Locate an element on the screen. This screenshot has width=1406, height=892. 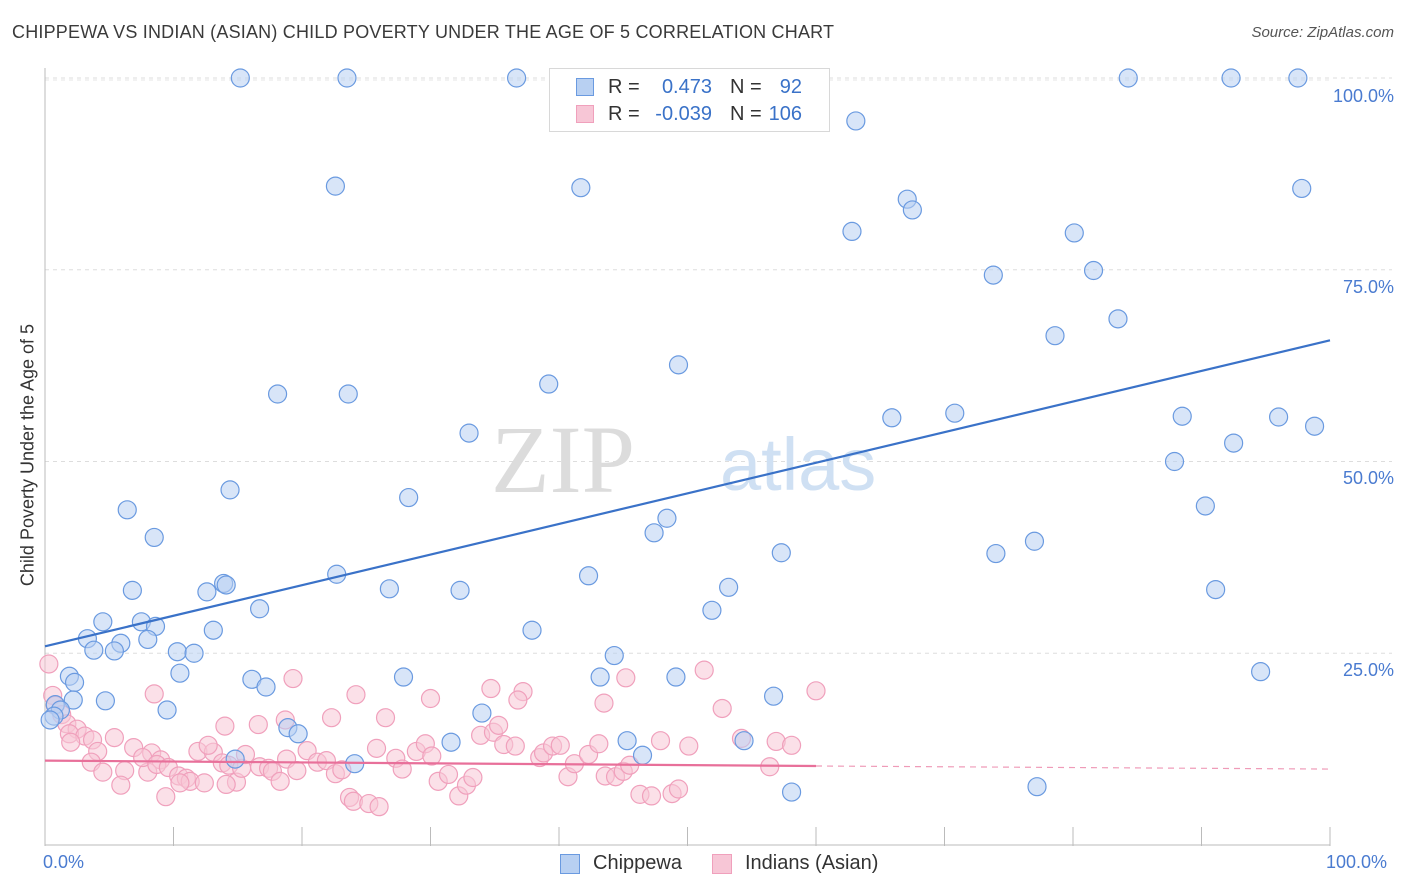
stats-legend: R = 0.473 N = 92 R = -0.039 N = 106 is located at coordinates (689, 100).